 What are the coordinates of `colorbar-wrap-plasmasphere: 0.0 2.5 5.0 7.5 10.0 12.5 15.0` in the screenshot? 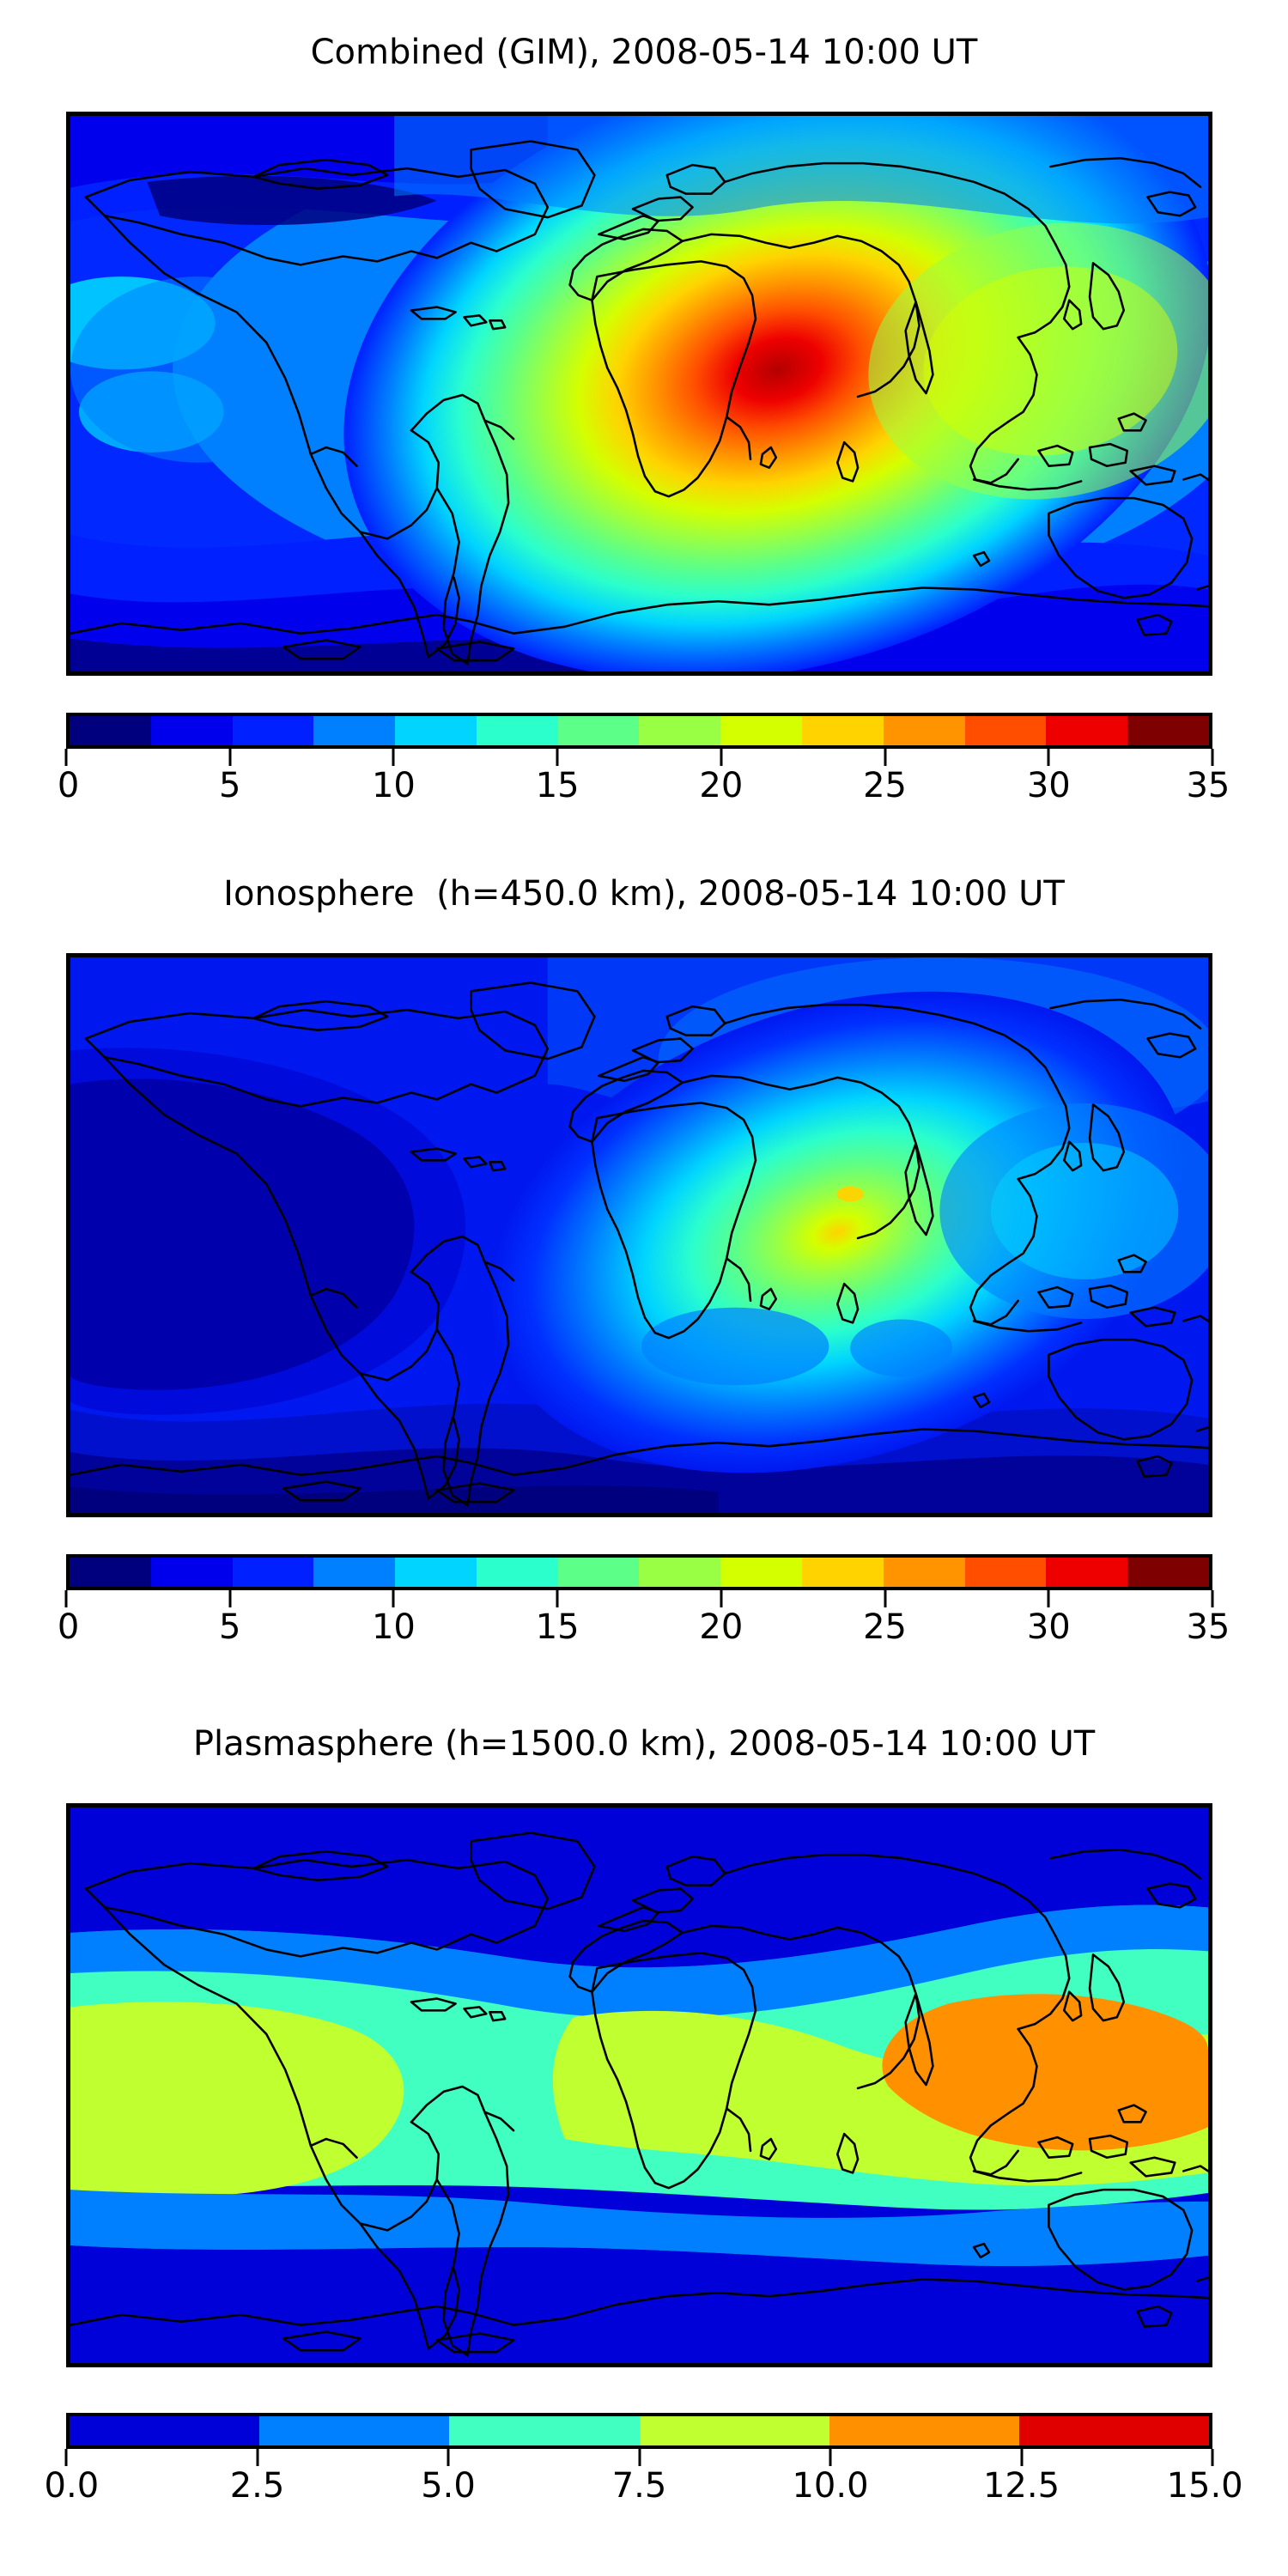 It's located at (644, 2463).